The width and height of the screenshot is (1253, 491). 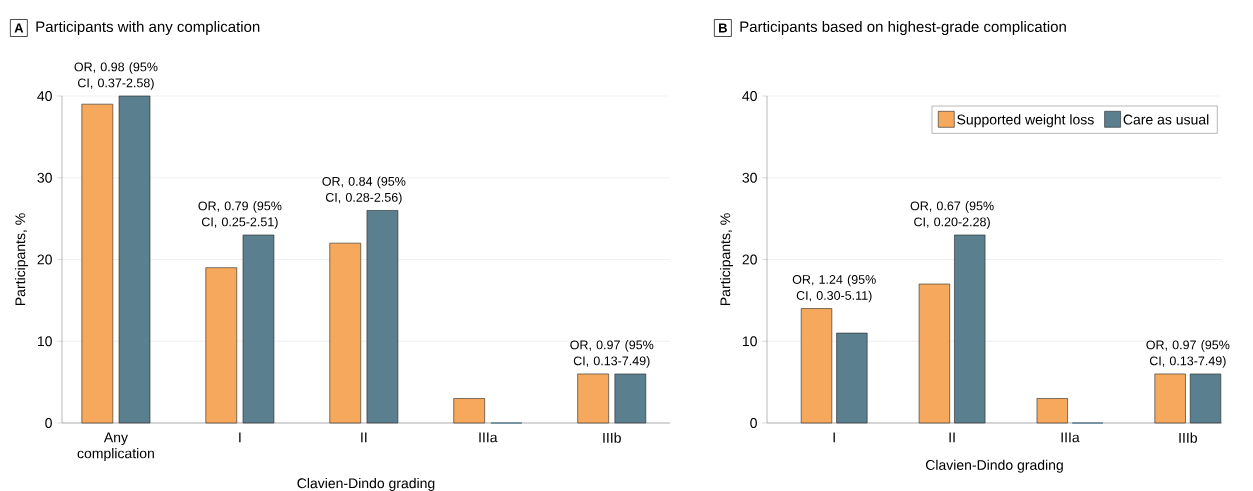 What do you see at coordinates (364, 190) in the screenshot?
I see `annotation: OR, 0.84 (95% CI, 0.28-2.56)` at bounding box center [364, 190].